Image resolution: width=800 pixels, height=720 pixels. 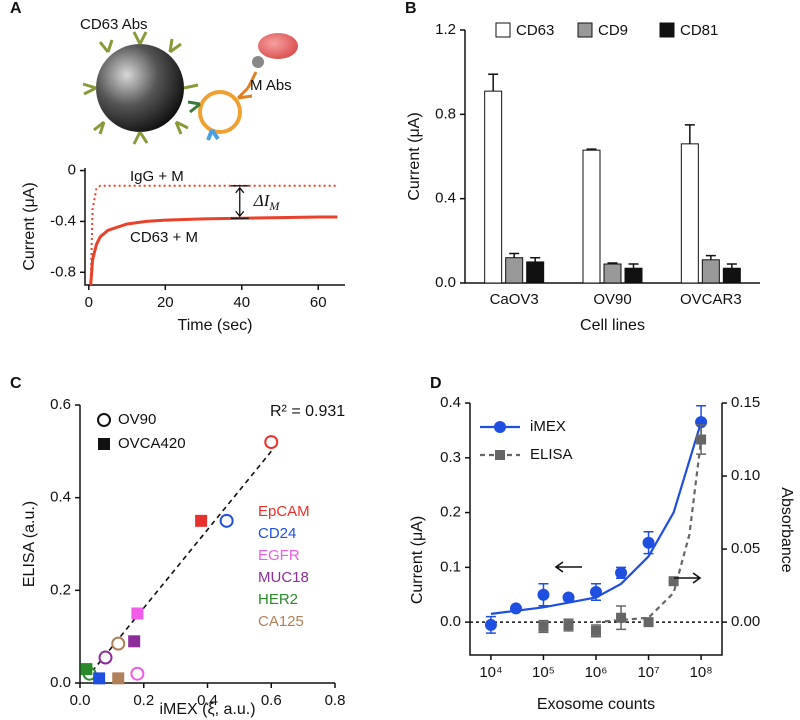 I want to click on axis-title: iMEX (ξ, a.u.), so click(x=207, y=709).